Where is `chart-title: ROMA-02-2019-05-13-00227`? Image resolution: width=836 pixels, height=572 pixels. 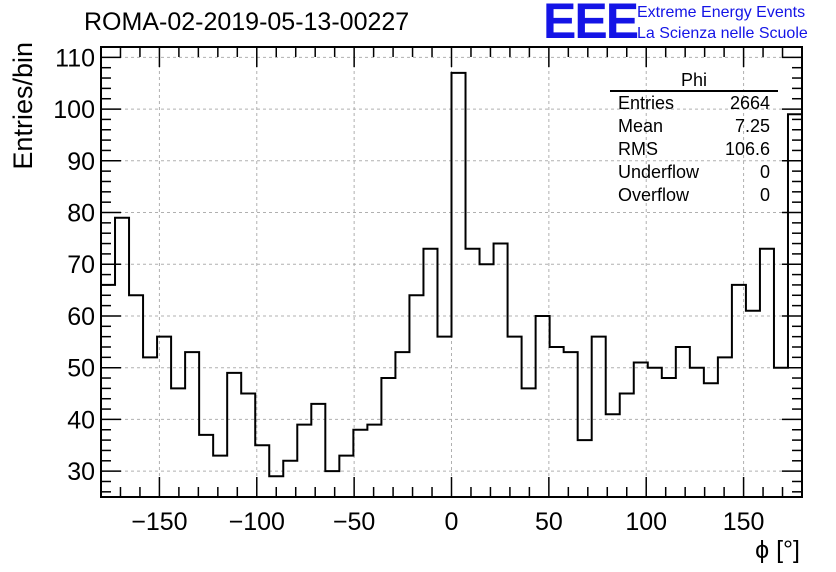
chart-title: ROMA-02-2019-05-13-00227 is located at coordinates (247, 22).